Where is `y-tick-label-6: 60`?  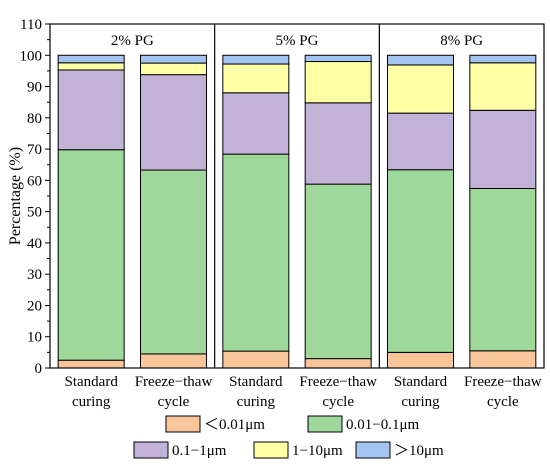 y-tick-label-6: 60 is located at coordinates (34, 181).